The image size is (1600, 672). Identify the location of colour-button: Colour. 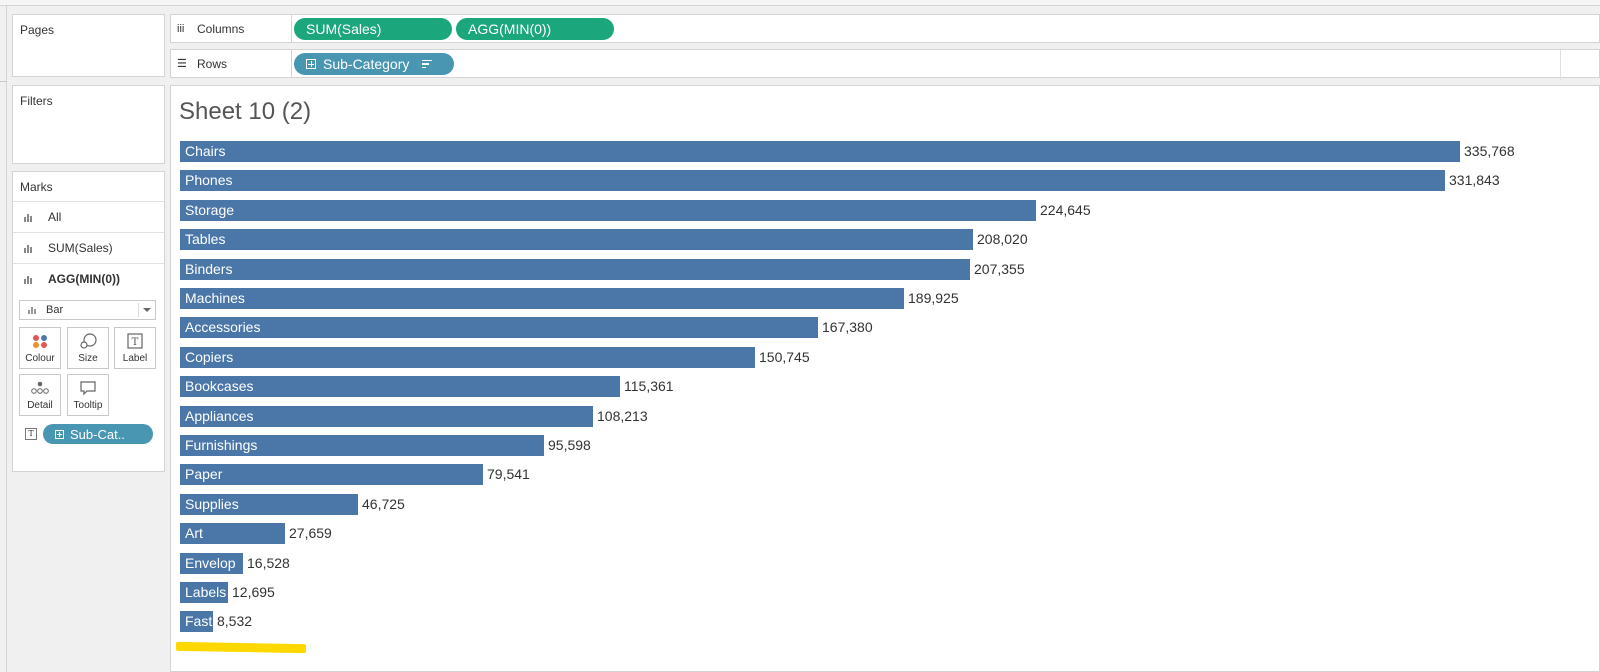
(40, 348).